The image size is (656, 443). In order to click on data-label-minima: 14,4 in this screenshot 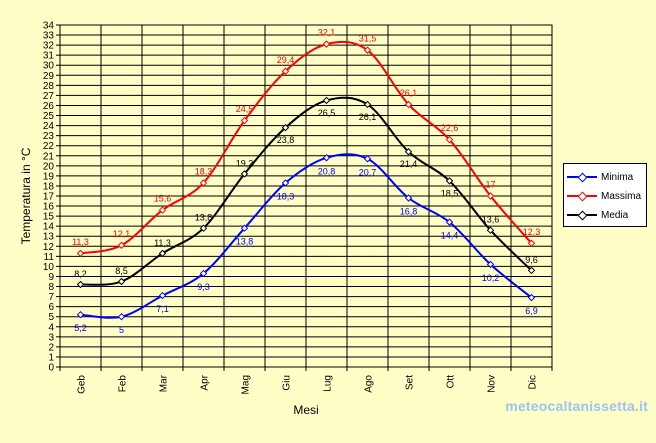, I will do `click(450, 236)`.